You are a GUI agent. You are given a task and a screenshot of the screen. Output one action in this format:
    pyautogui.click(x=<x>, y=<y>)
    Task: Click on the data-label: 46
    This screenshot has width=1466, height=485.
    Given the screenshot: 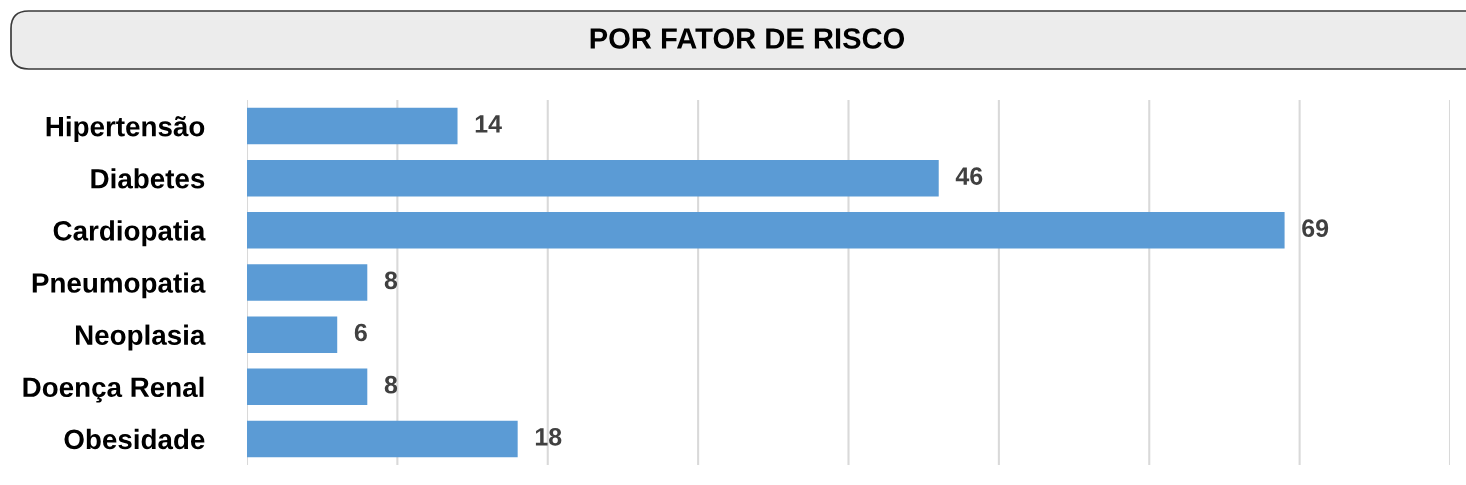 What is the action you would take?
    pyautogui.click(x=969, y=176)
    